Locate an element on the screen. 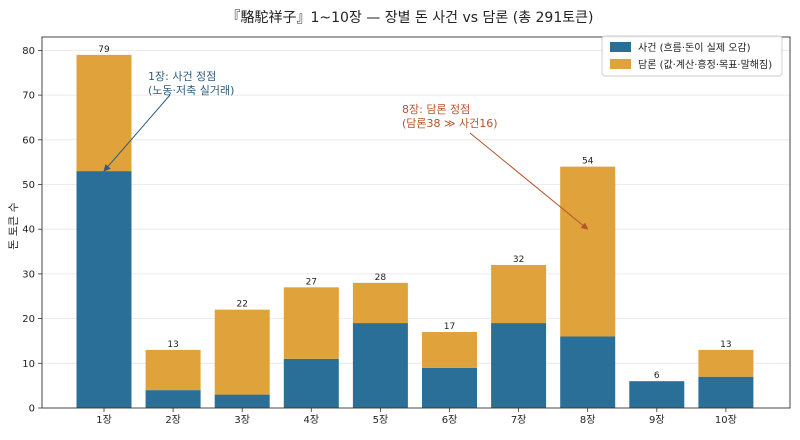 The height and width of the screenshot is (440, 800). annotation-2-line-1: 8장: 담론 정점 is located at coordinates (436, 109).